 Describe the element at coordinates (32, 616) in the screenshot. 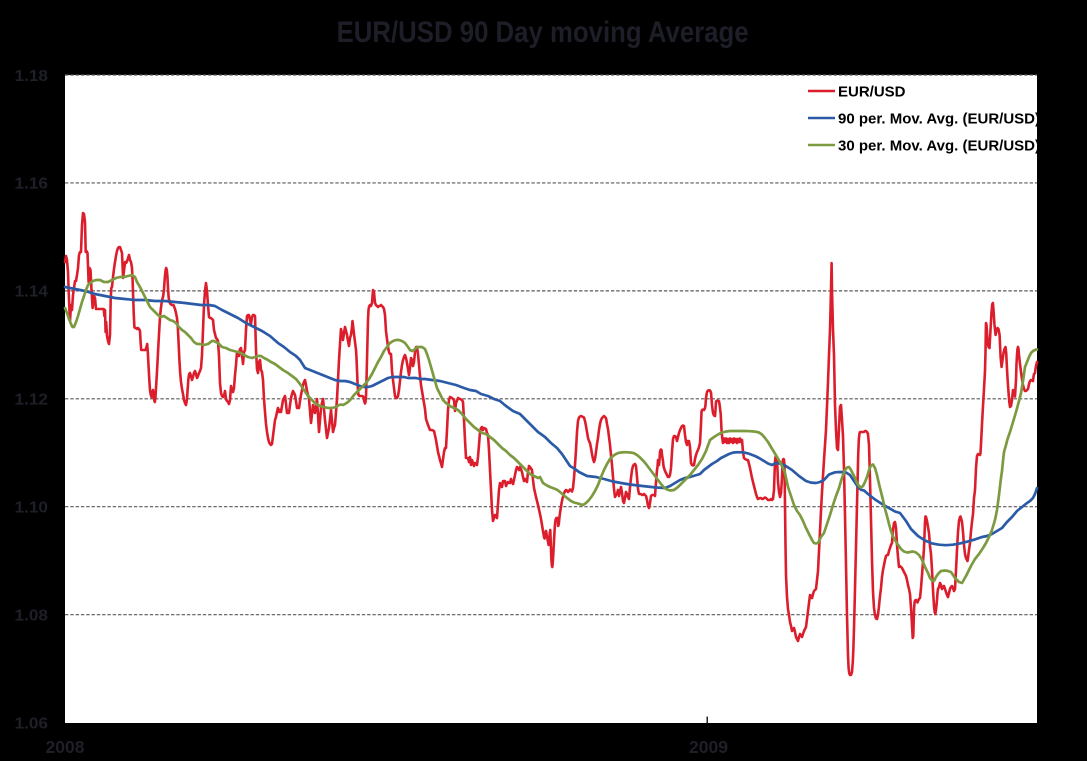

I see `svg-text: 1.08` at that location.